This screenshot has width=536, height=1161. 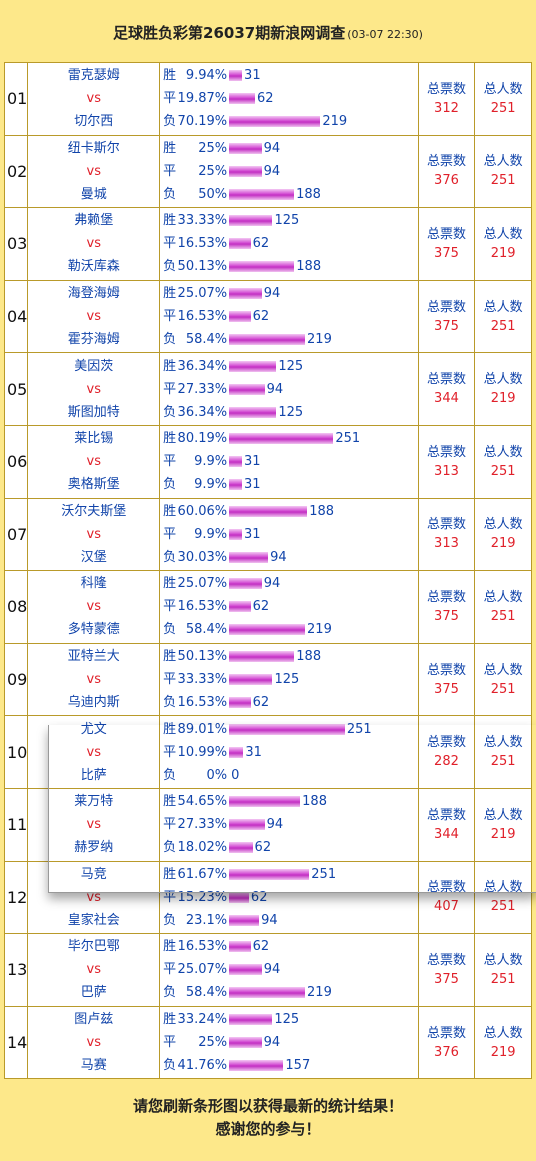 I want to click on total-people-value: 219, so click(x=503, y=399).